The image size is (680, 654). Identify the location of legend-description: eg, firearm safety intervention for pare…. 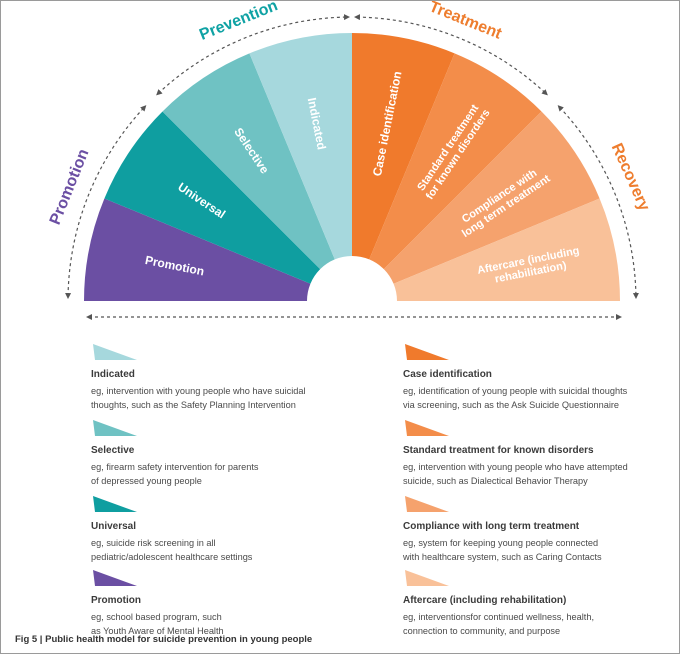
(226, 474).